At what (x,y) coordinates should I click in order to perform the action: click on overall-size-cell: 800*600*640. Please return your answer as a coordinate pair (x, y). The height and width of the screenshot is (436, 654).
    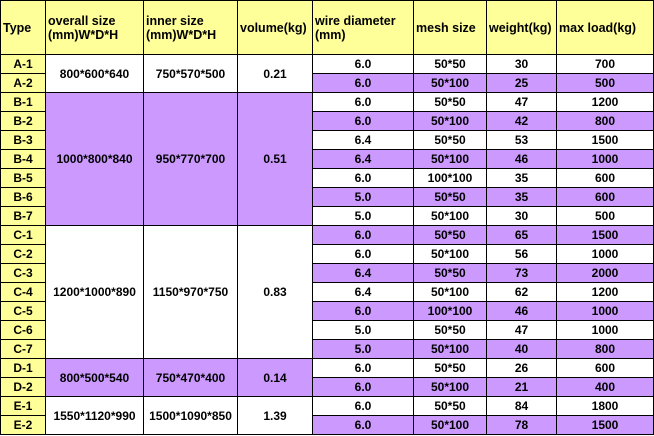
    Looking at the image, I should click on (94, 73).